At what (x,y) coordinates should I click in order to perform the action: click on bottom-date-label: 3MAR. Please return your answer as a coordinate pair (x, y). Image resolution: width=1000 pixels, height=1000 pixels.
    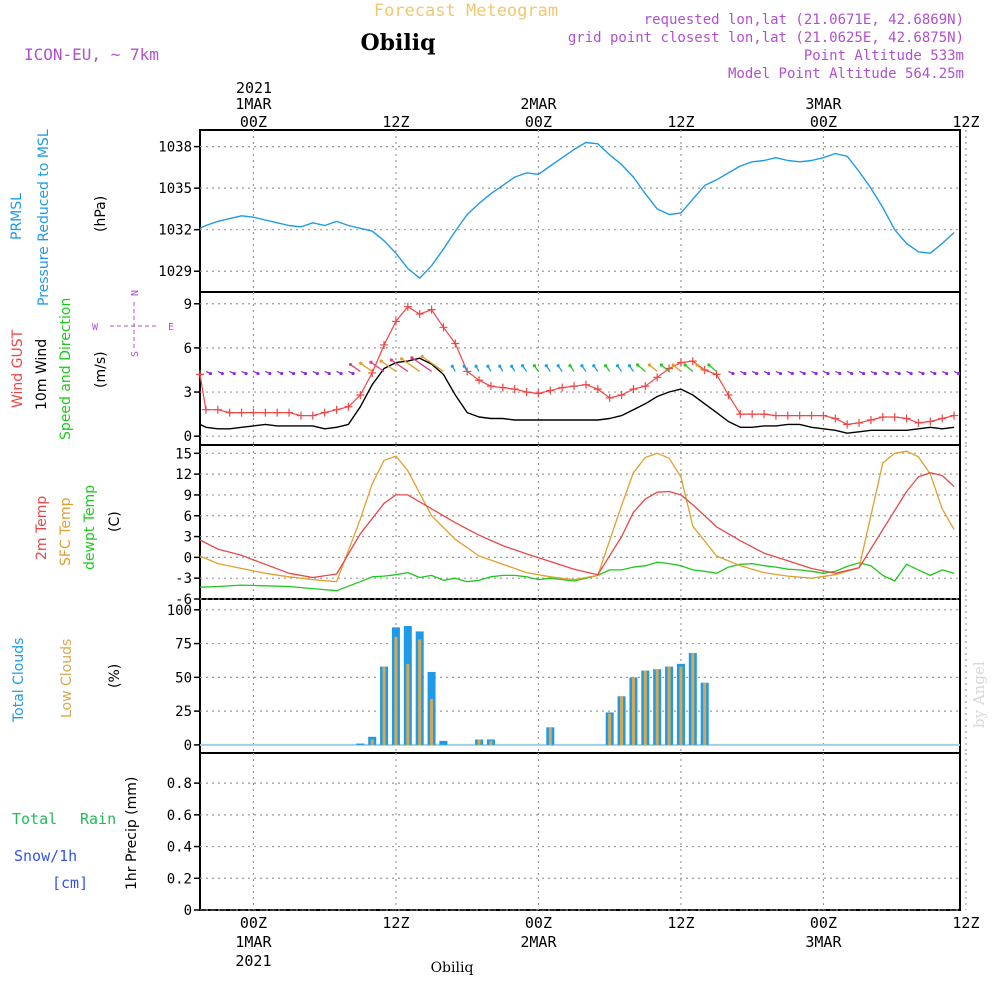
    Looking at the image, I should click on (823, 942).